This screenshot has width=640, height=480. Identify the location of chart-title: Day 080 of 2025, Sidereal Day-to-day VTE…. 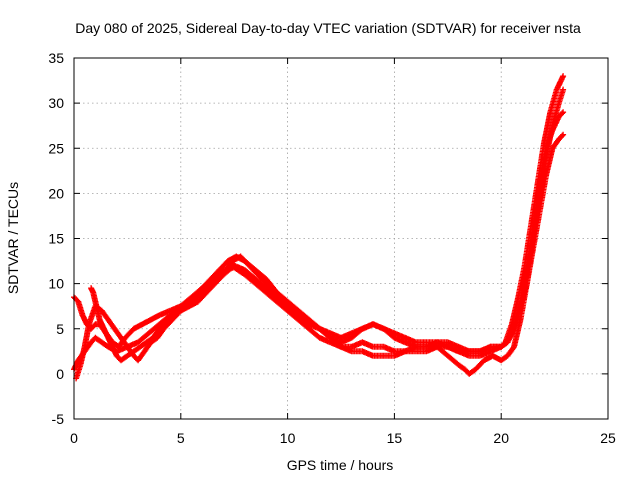
(328, 28).